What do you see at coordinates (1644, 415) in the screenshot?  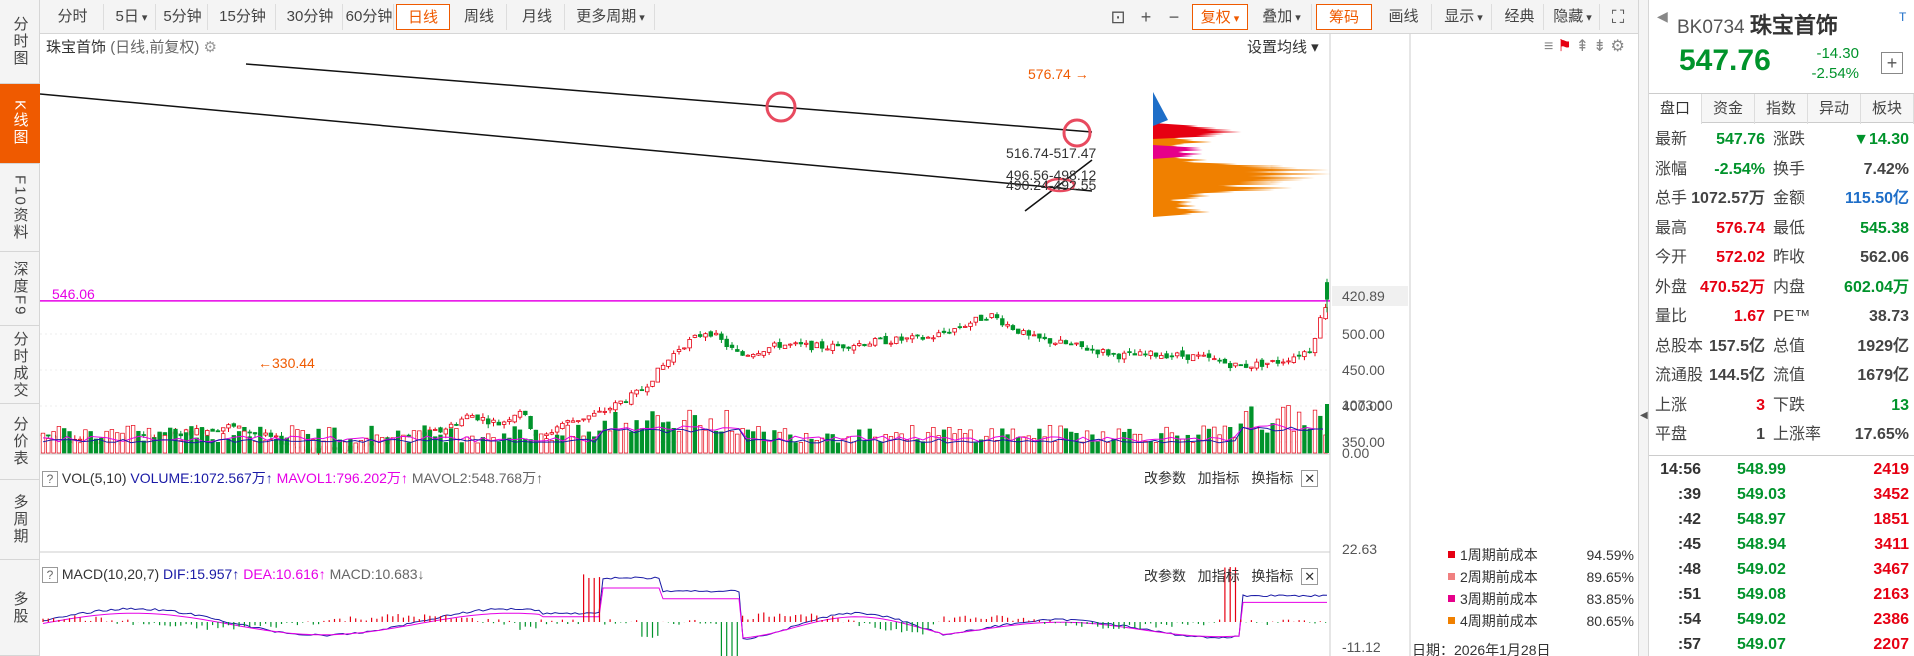 I see `collapse-icon: ◀` at bounding box center [1644, 415].